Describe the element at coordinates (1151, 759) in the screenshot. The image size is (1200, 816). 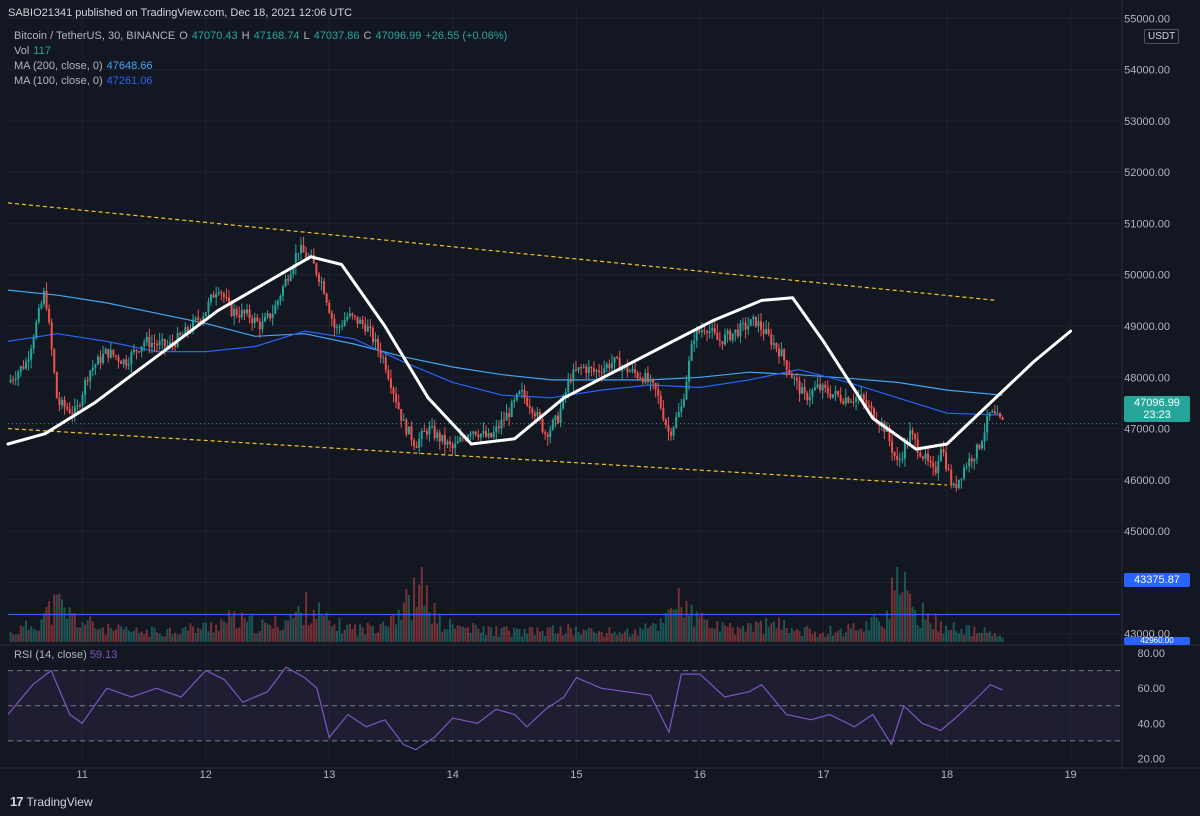
I see `rsi-tick-label: 20.00` at that location.